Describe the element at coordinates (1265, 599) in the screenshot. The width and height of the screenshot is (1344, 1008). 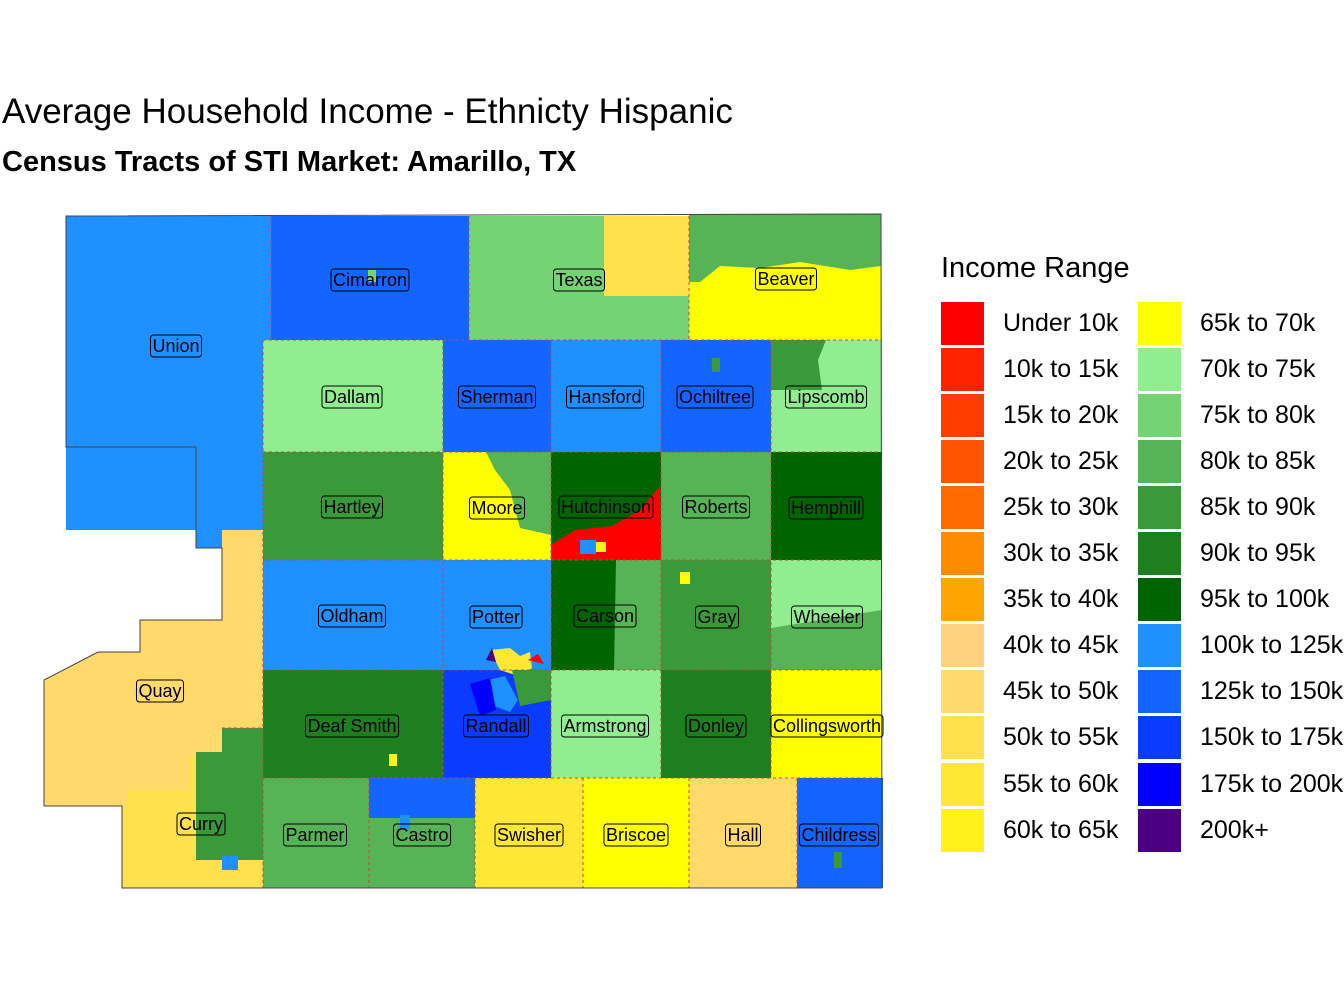
I see `legend-label: 95k to 100k` at that location.